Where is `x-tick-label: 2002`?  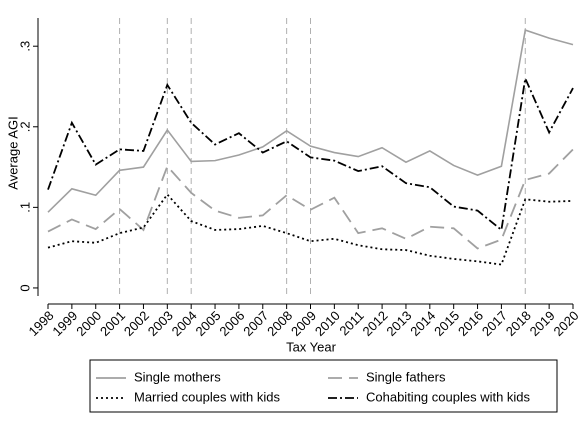
x-tick-label: 2002 is located at coordinates (136, 323).